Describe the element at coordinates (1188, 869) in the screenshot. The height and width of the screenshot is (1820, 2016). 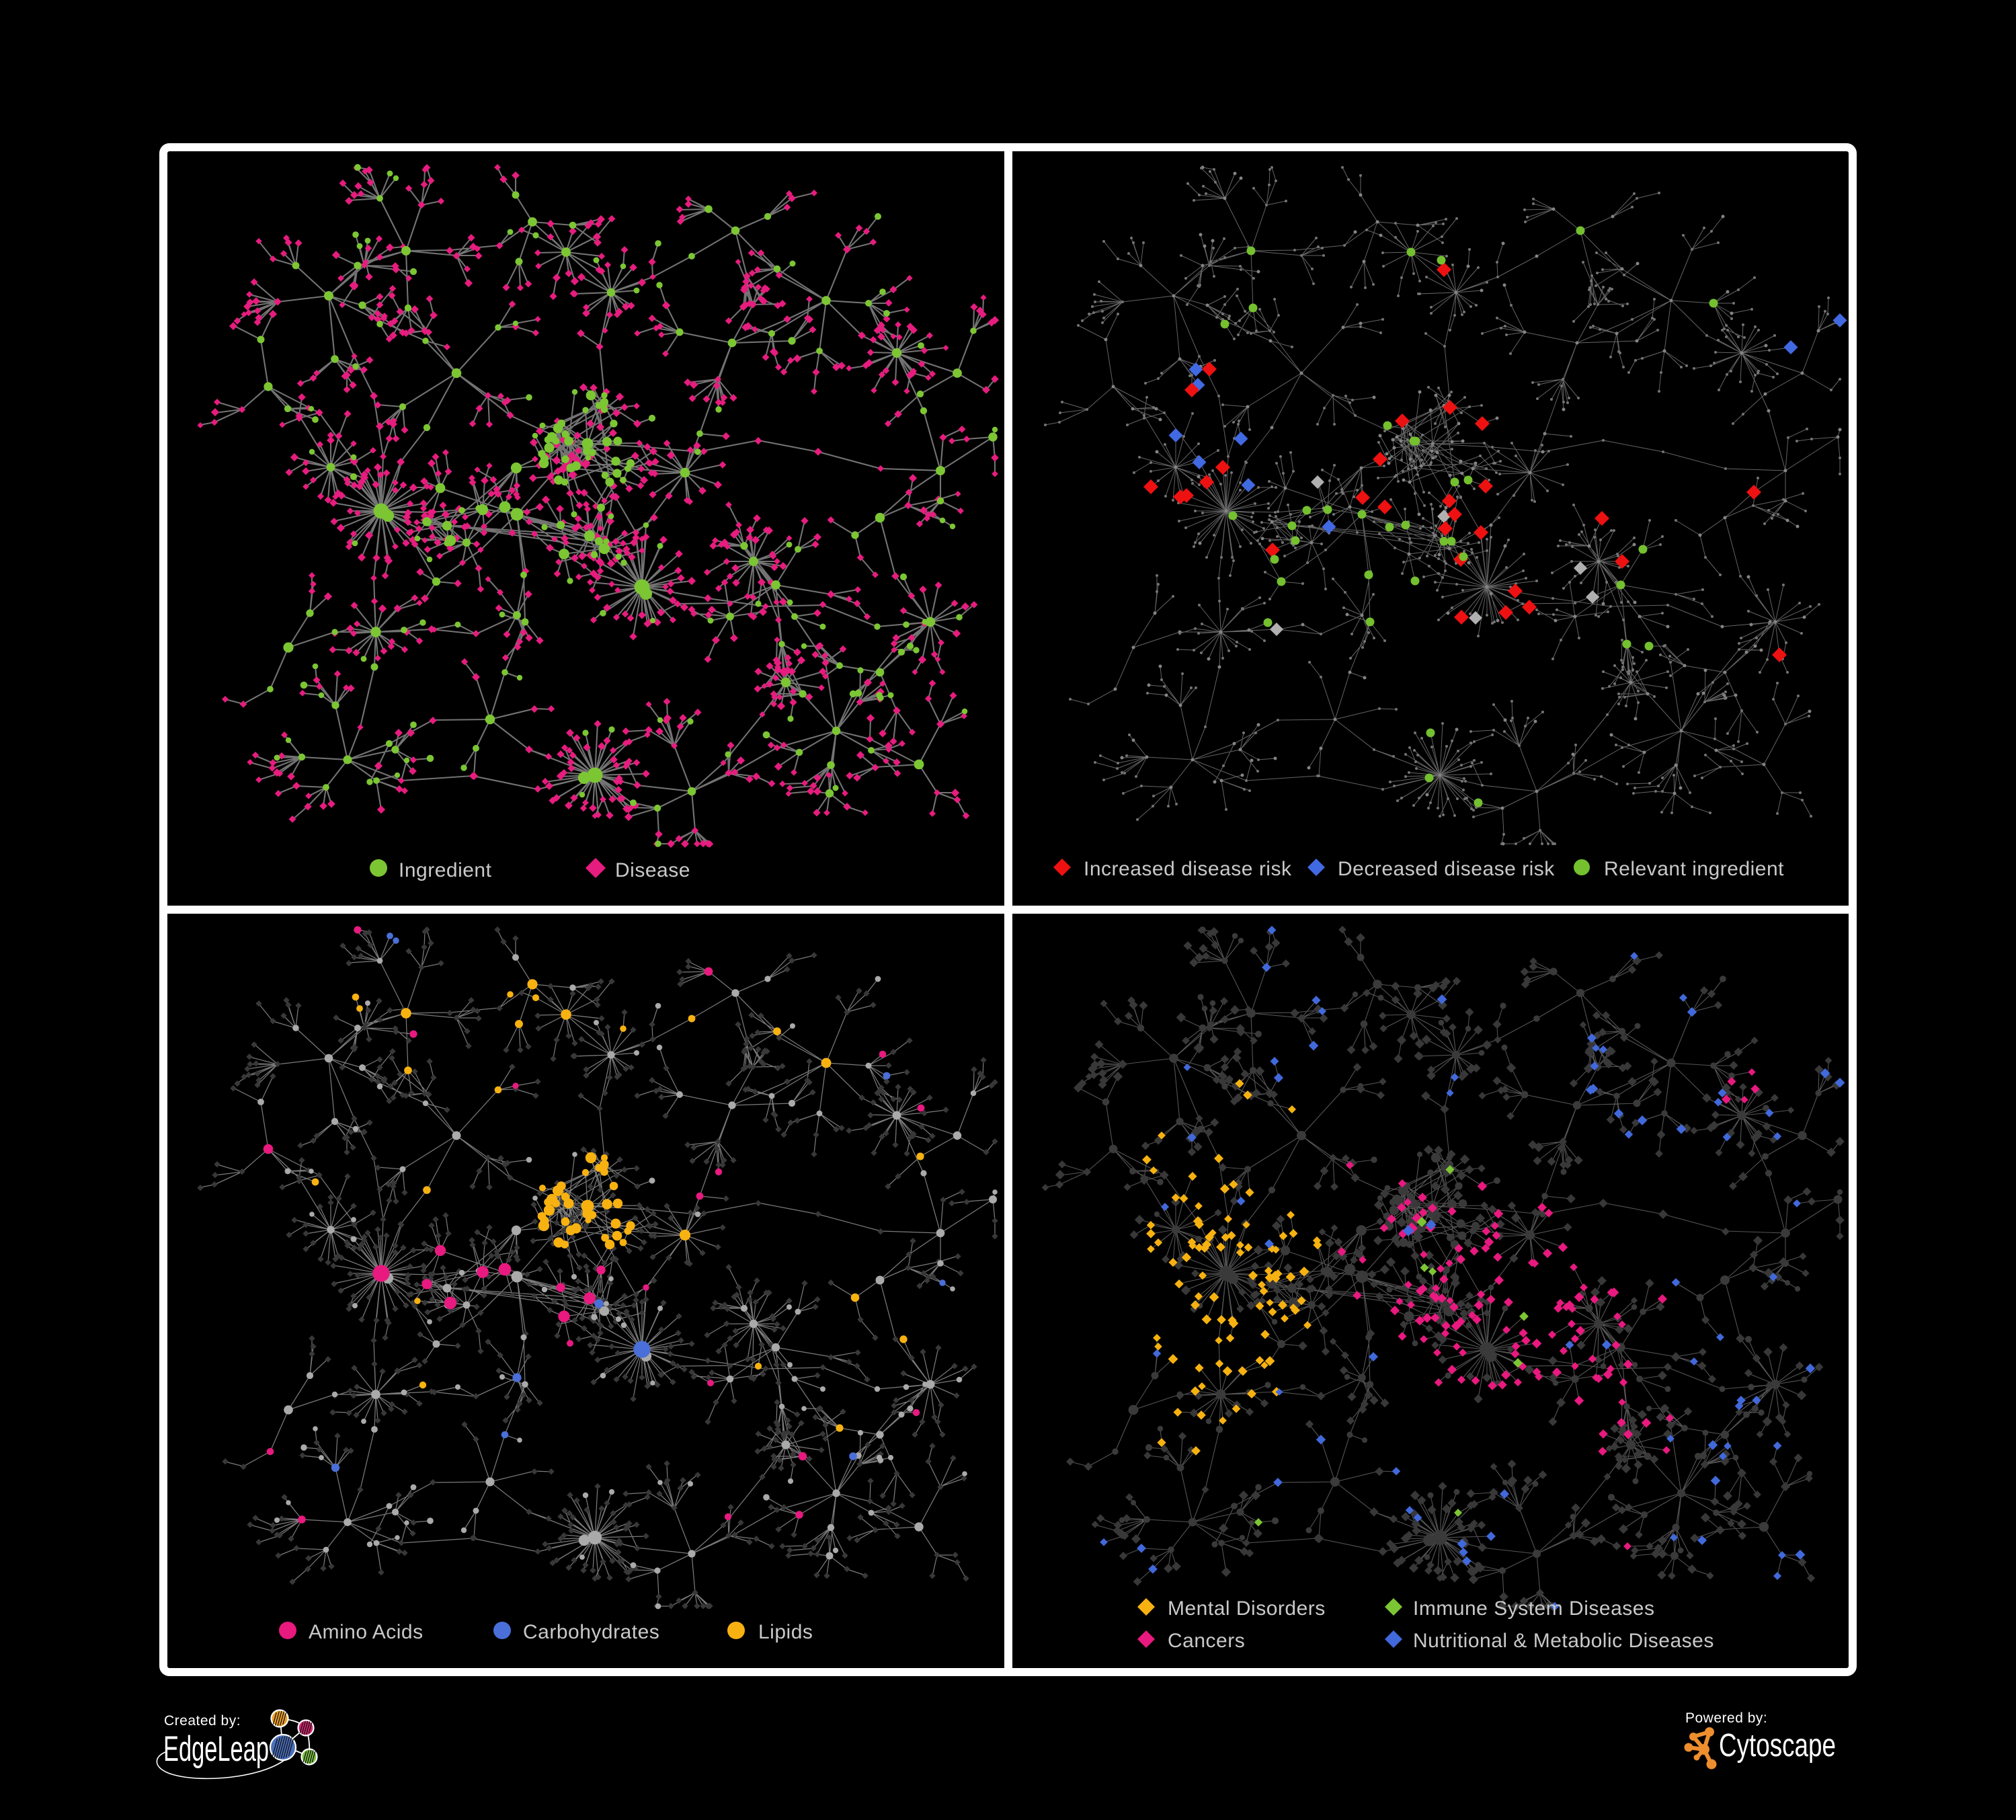
I see `svg-text: Increased disease risk` at that location.